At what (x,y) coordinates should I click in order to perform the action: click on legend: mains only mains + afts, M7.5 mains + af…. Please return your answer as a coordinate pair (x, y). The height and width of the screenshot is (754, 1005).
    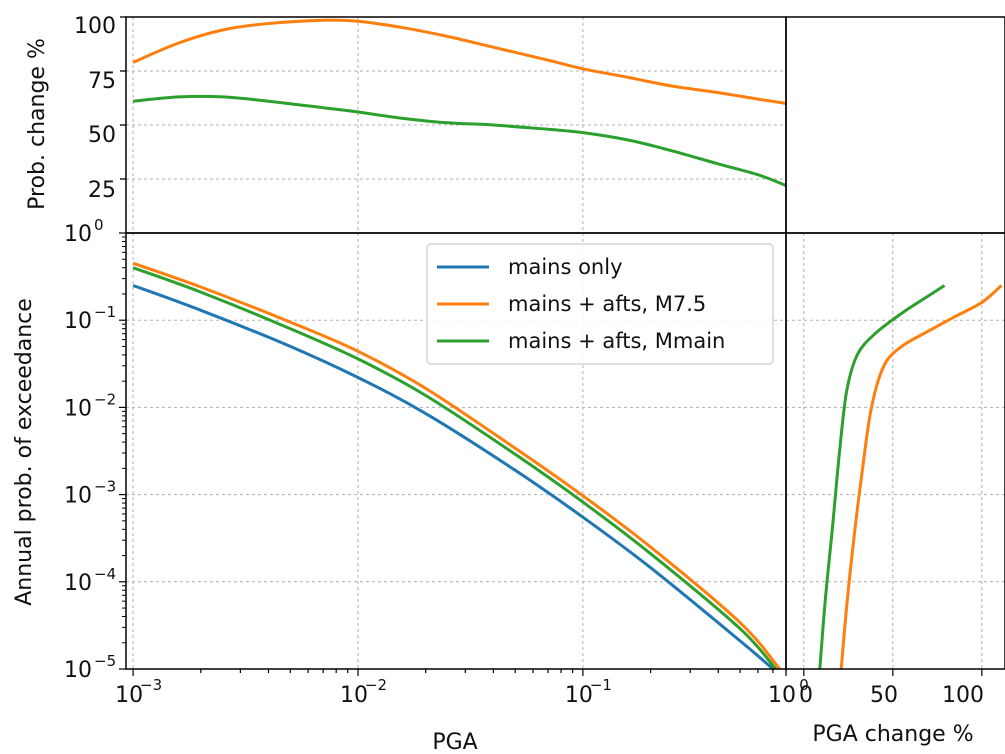
    Looking at the image, I should click on (600, 304).